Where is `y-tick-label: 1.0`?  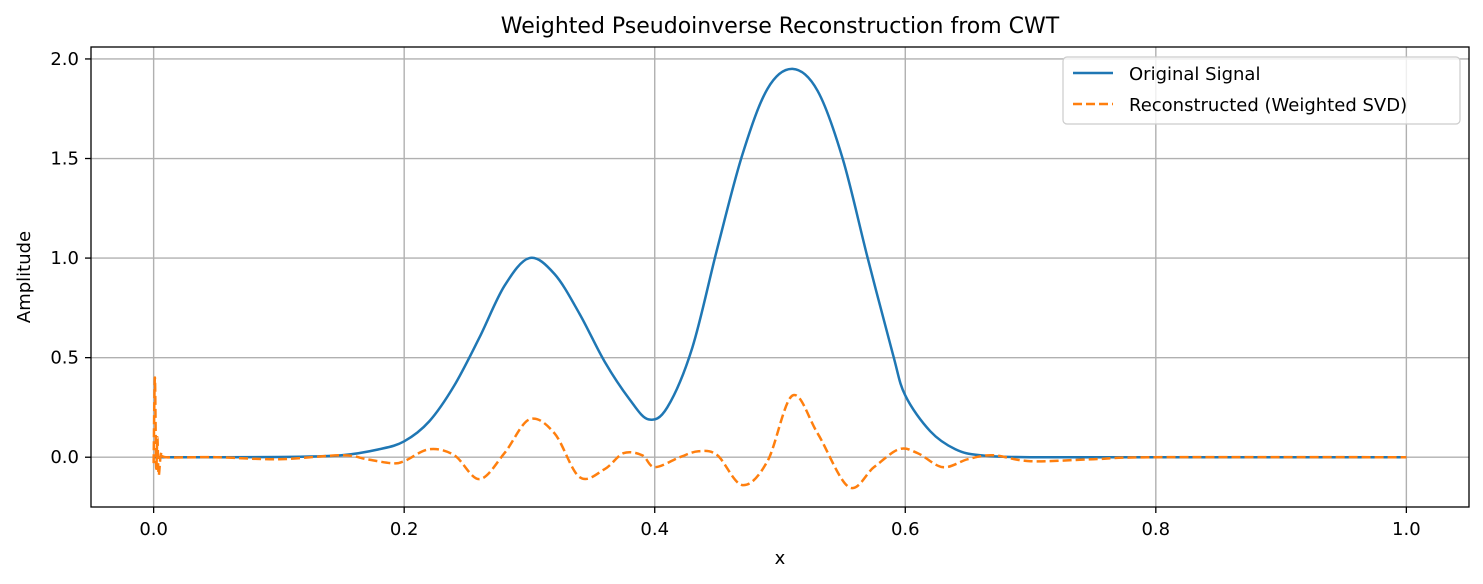 y-tick-label: 1.0 is located at coordinates (64, 258).